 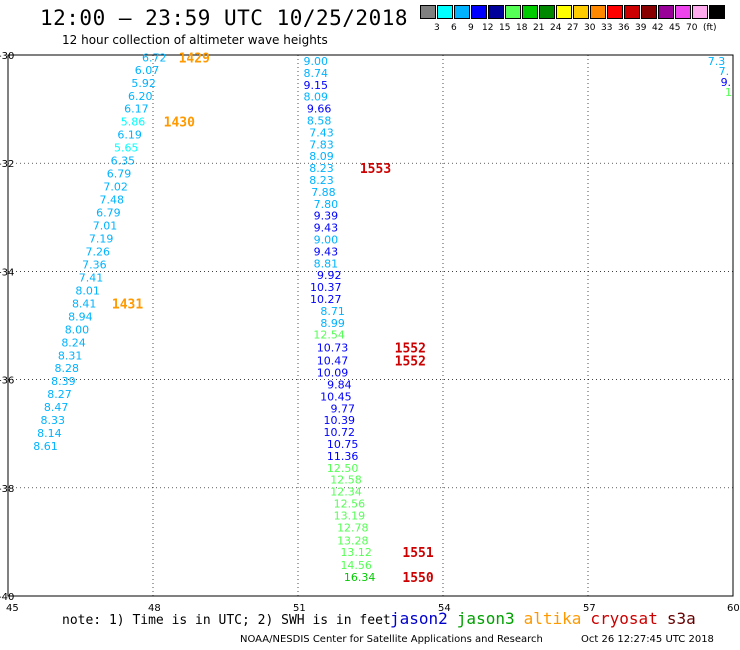 What do you see at coordinates (641, 28) in the screenshot?
I see `legend-label: 39` at bounding box center [641, 28].